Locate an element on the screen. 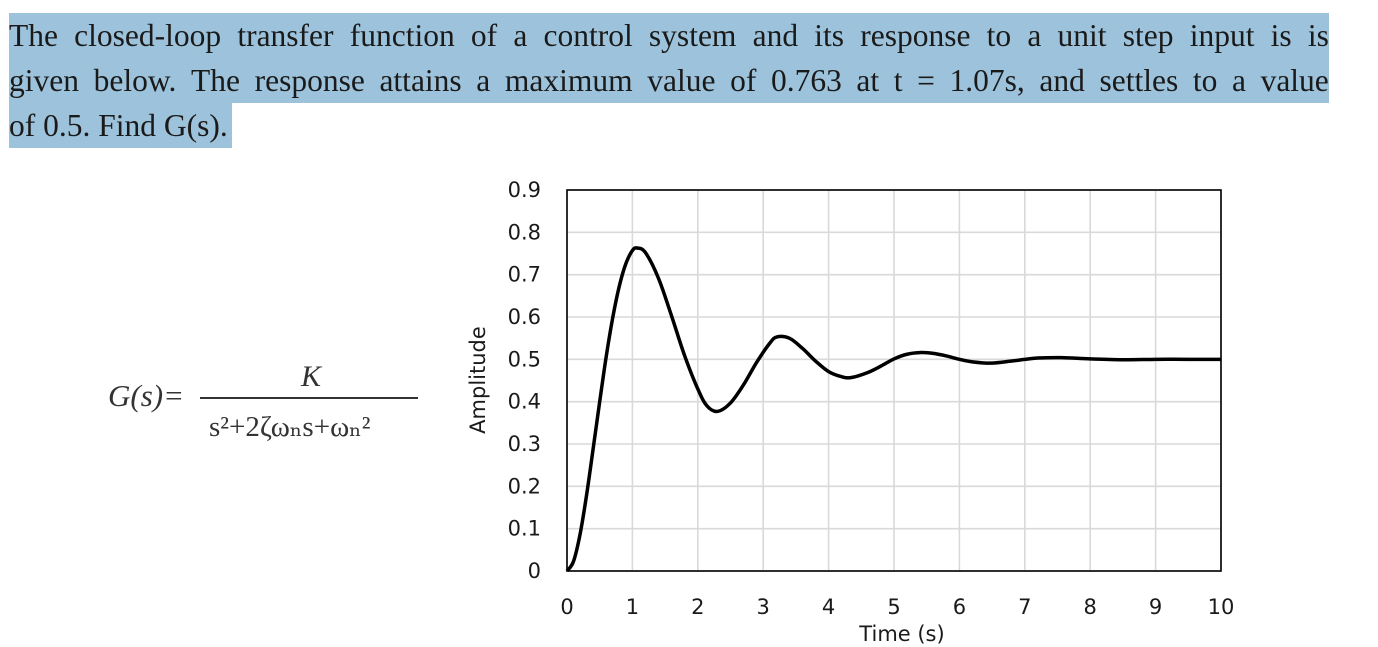 The width and height of the screenshot is (1378, 647). problem-word: control is located at coordinates (588, 35).